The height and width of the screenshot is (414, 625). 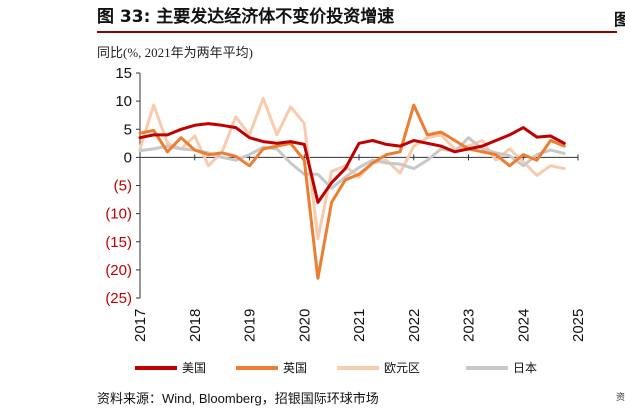 I want to click on y-tick-label: (15), so click(x=118, y=242).